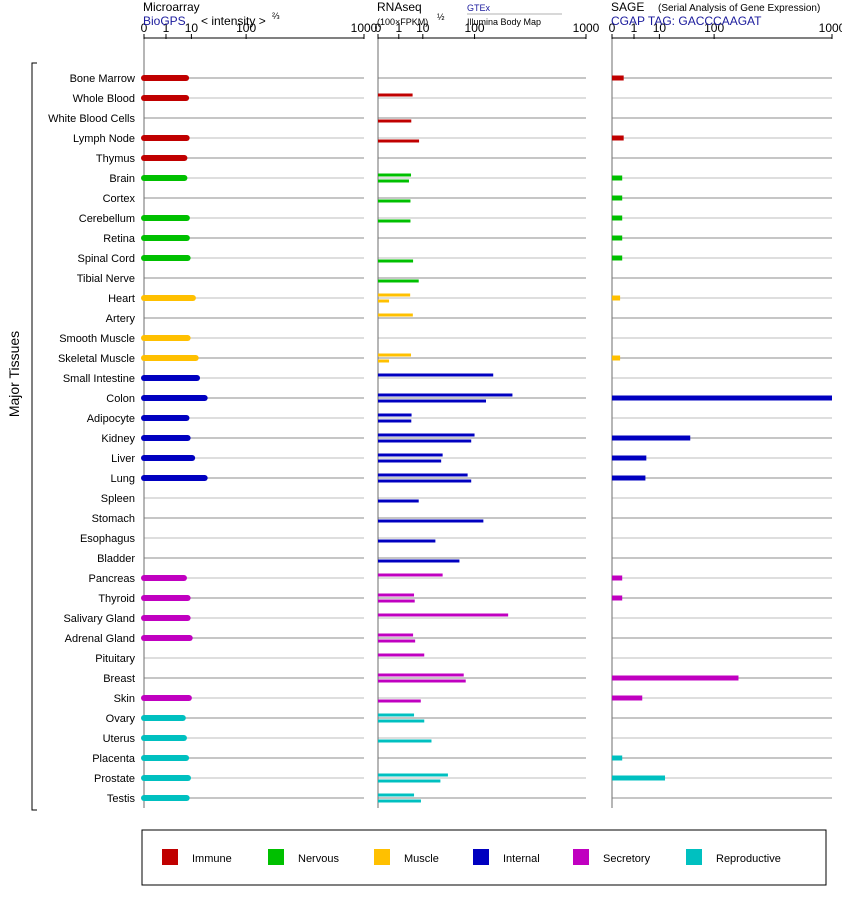 The width and height of the screenshot is (842, 900). What do you see at coordinates (100, 639) in the screenshot?
I see `tissue-label: Adrenal Gland` at bounding box center [100, 639].